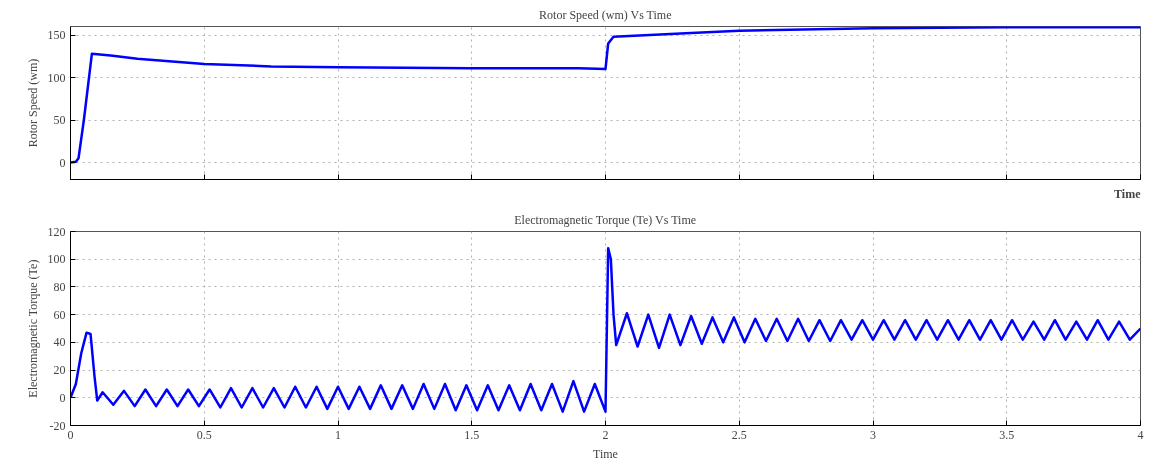 This screenshot has width=1164, height=468. Describe the element at coordinates (32, 328) in the screenshot. I see `y-axis-title: Electromagnetic Torque (Te)` at that location.